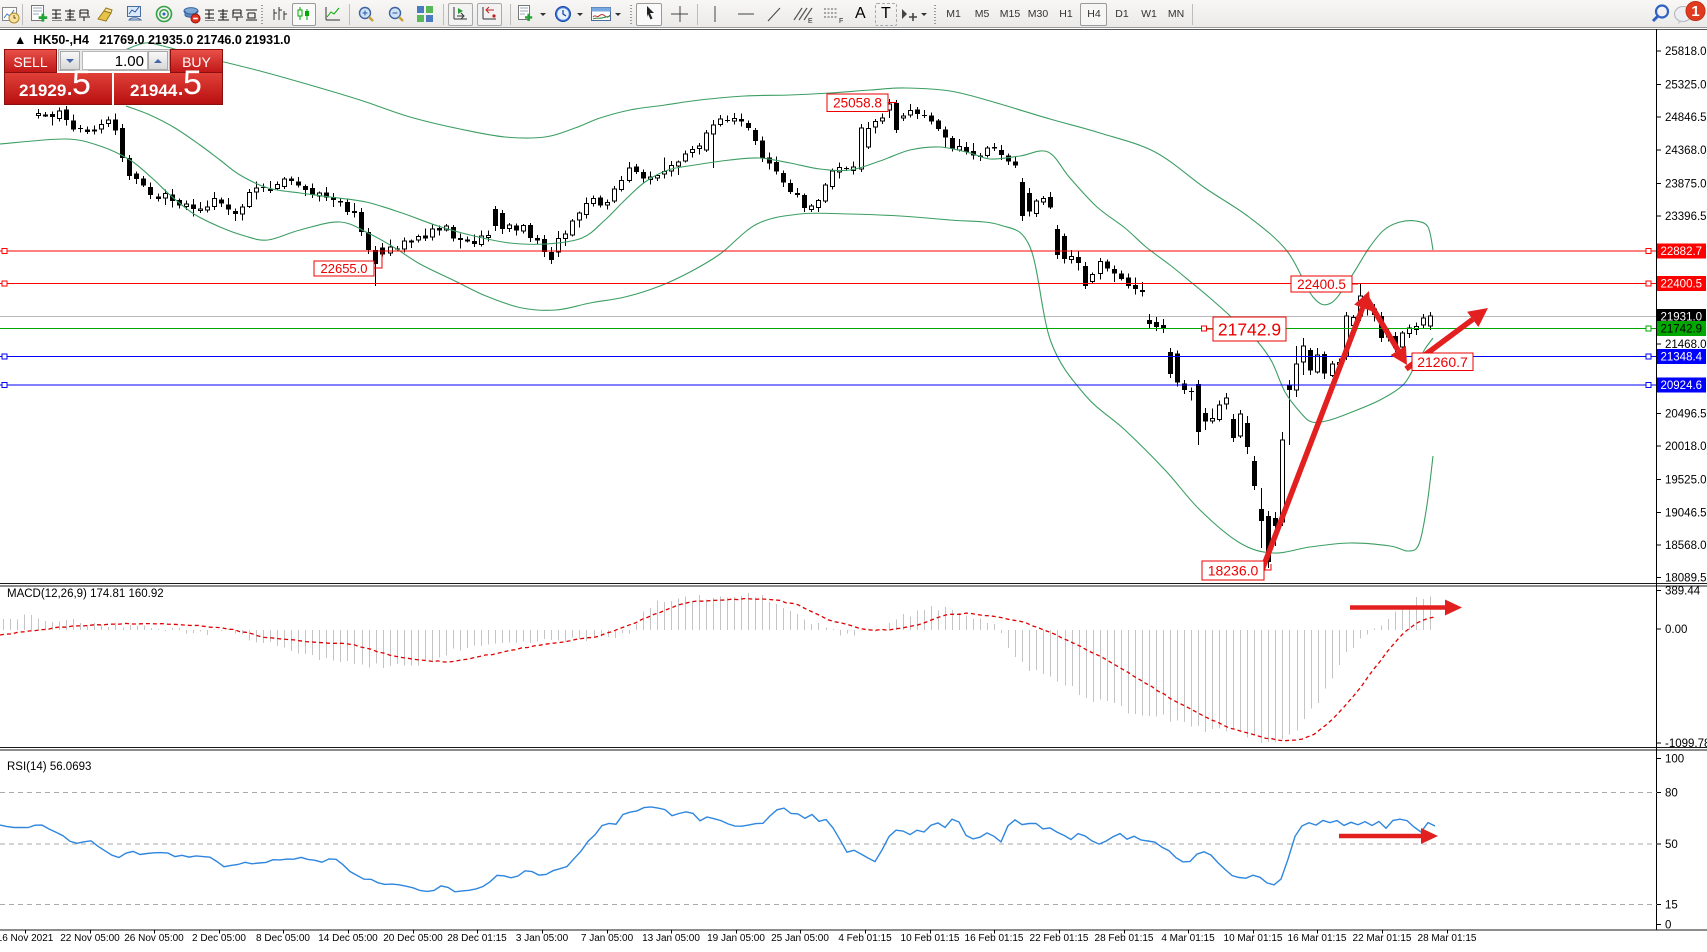 The image size is (1707, 952). Describe the element at coordinates (994, 938) in the screenshot. I see `svg-text: 16 Feb 01:15` at that location.